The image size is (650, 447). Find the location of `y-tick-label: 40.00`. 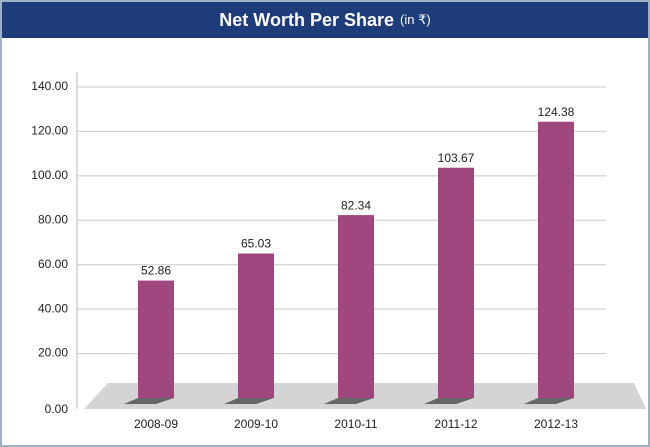

y-tick-label: 40.00 is located at coordinates (53, 308).